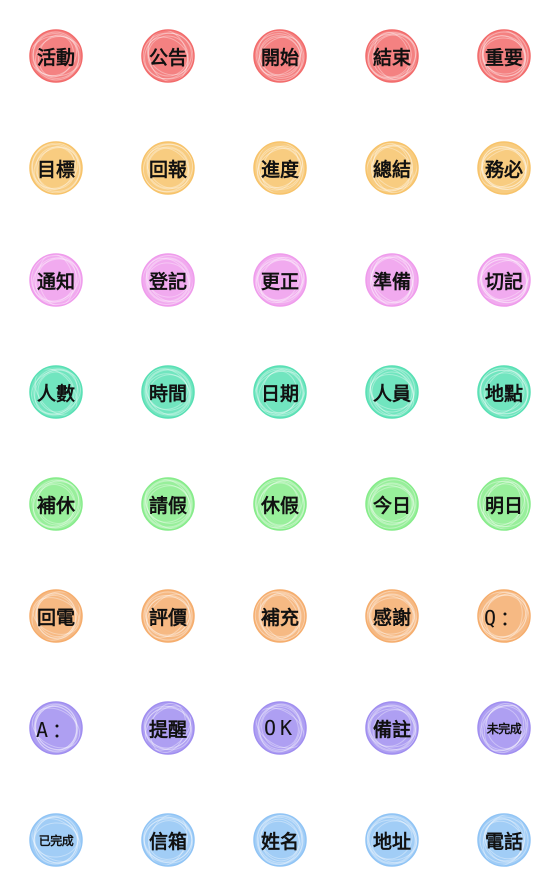  I want to click on sticker-badge: 切記, so click(504, 280).